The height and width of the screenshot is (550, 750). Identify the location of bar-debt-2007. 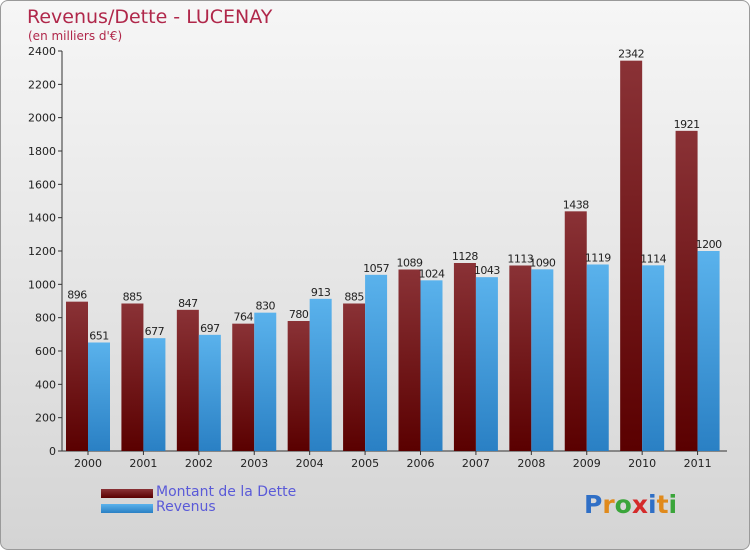
(464, 357).